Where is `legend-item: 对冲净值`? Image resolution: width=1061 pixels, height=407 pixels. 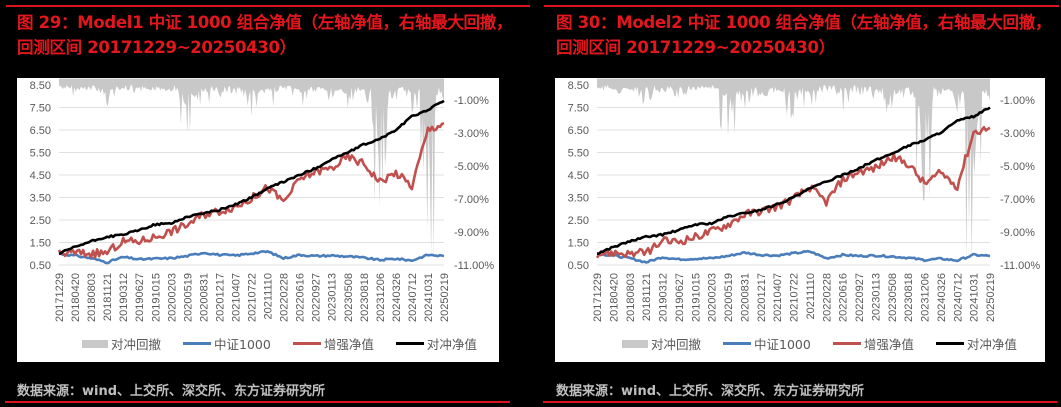 legend-item: 对冲净值 is located at coordinates (976, 343).